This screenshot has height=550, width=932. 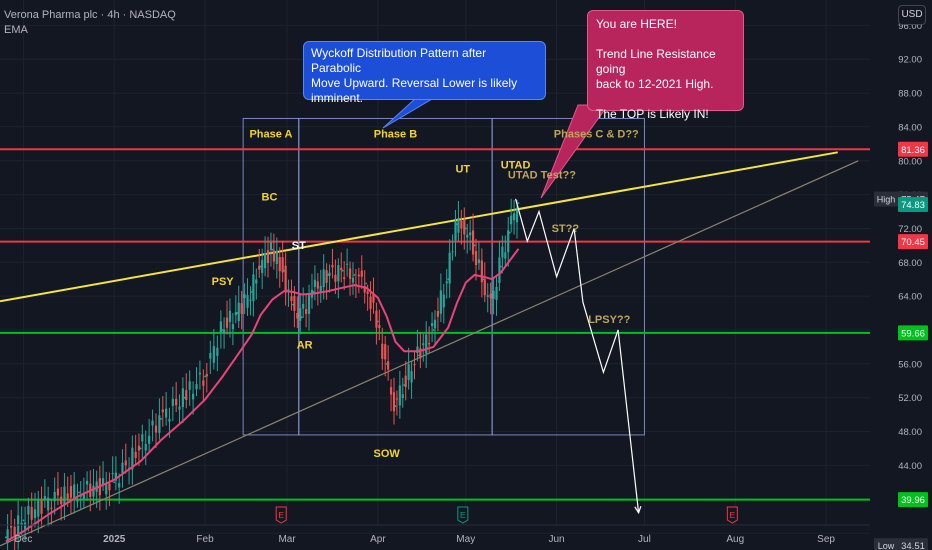 What do you see at coordinates (913, 205) in the screenshot?
I see `price-badge-text: 74.83` at bounding box center [913, 205].